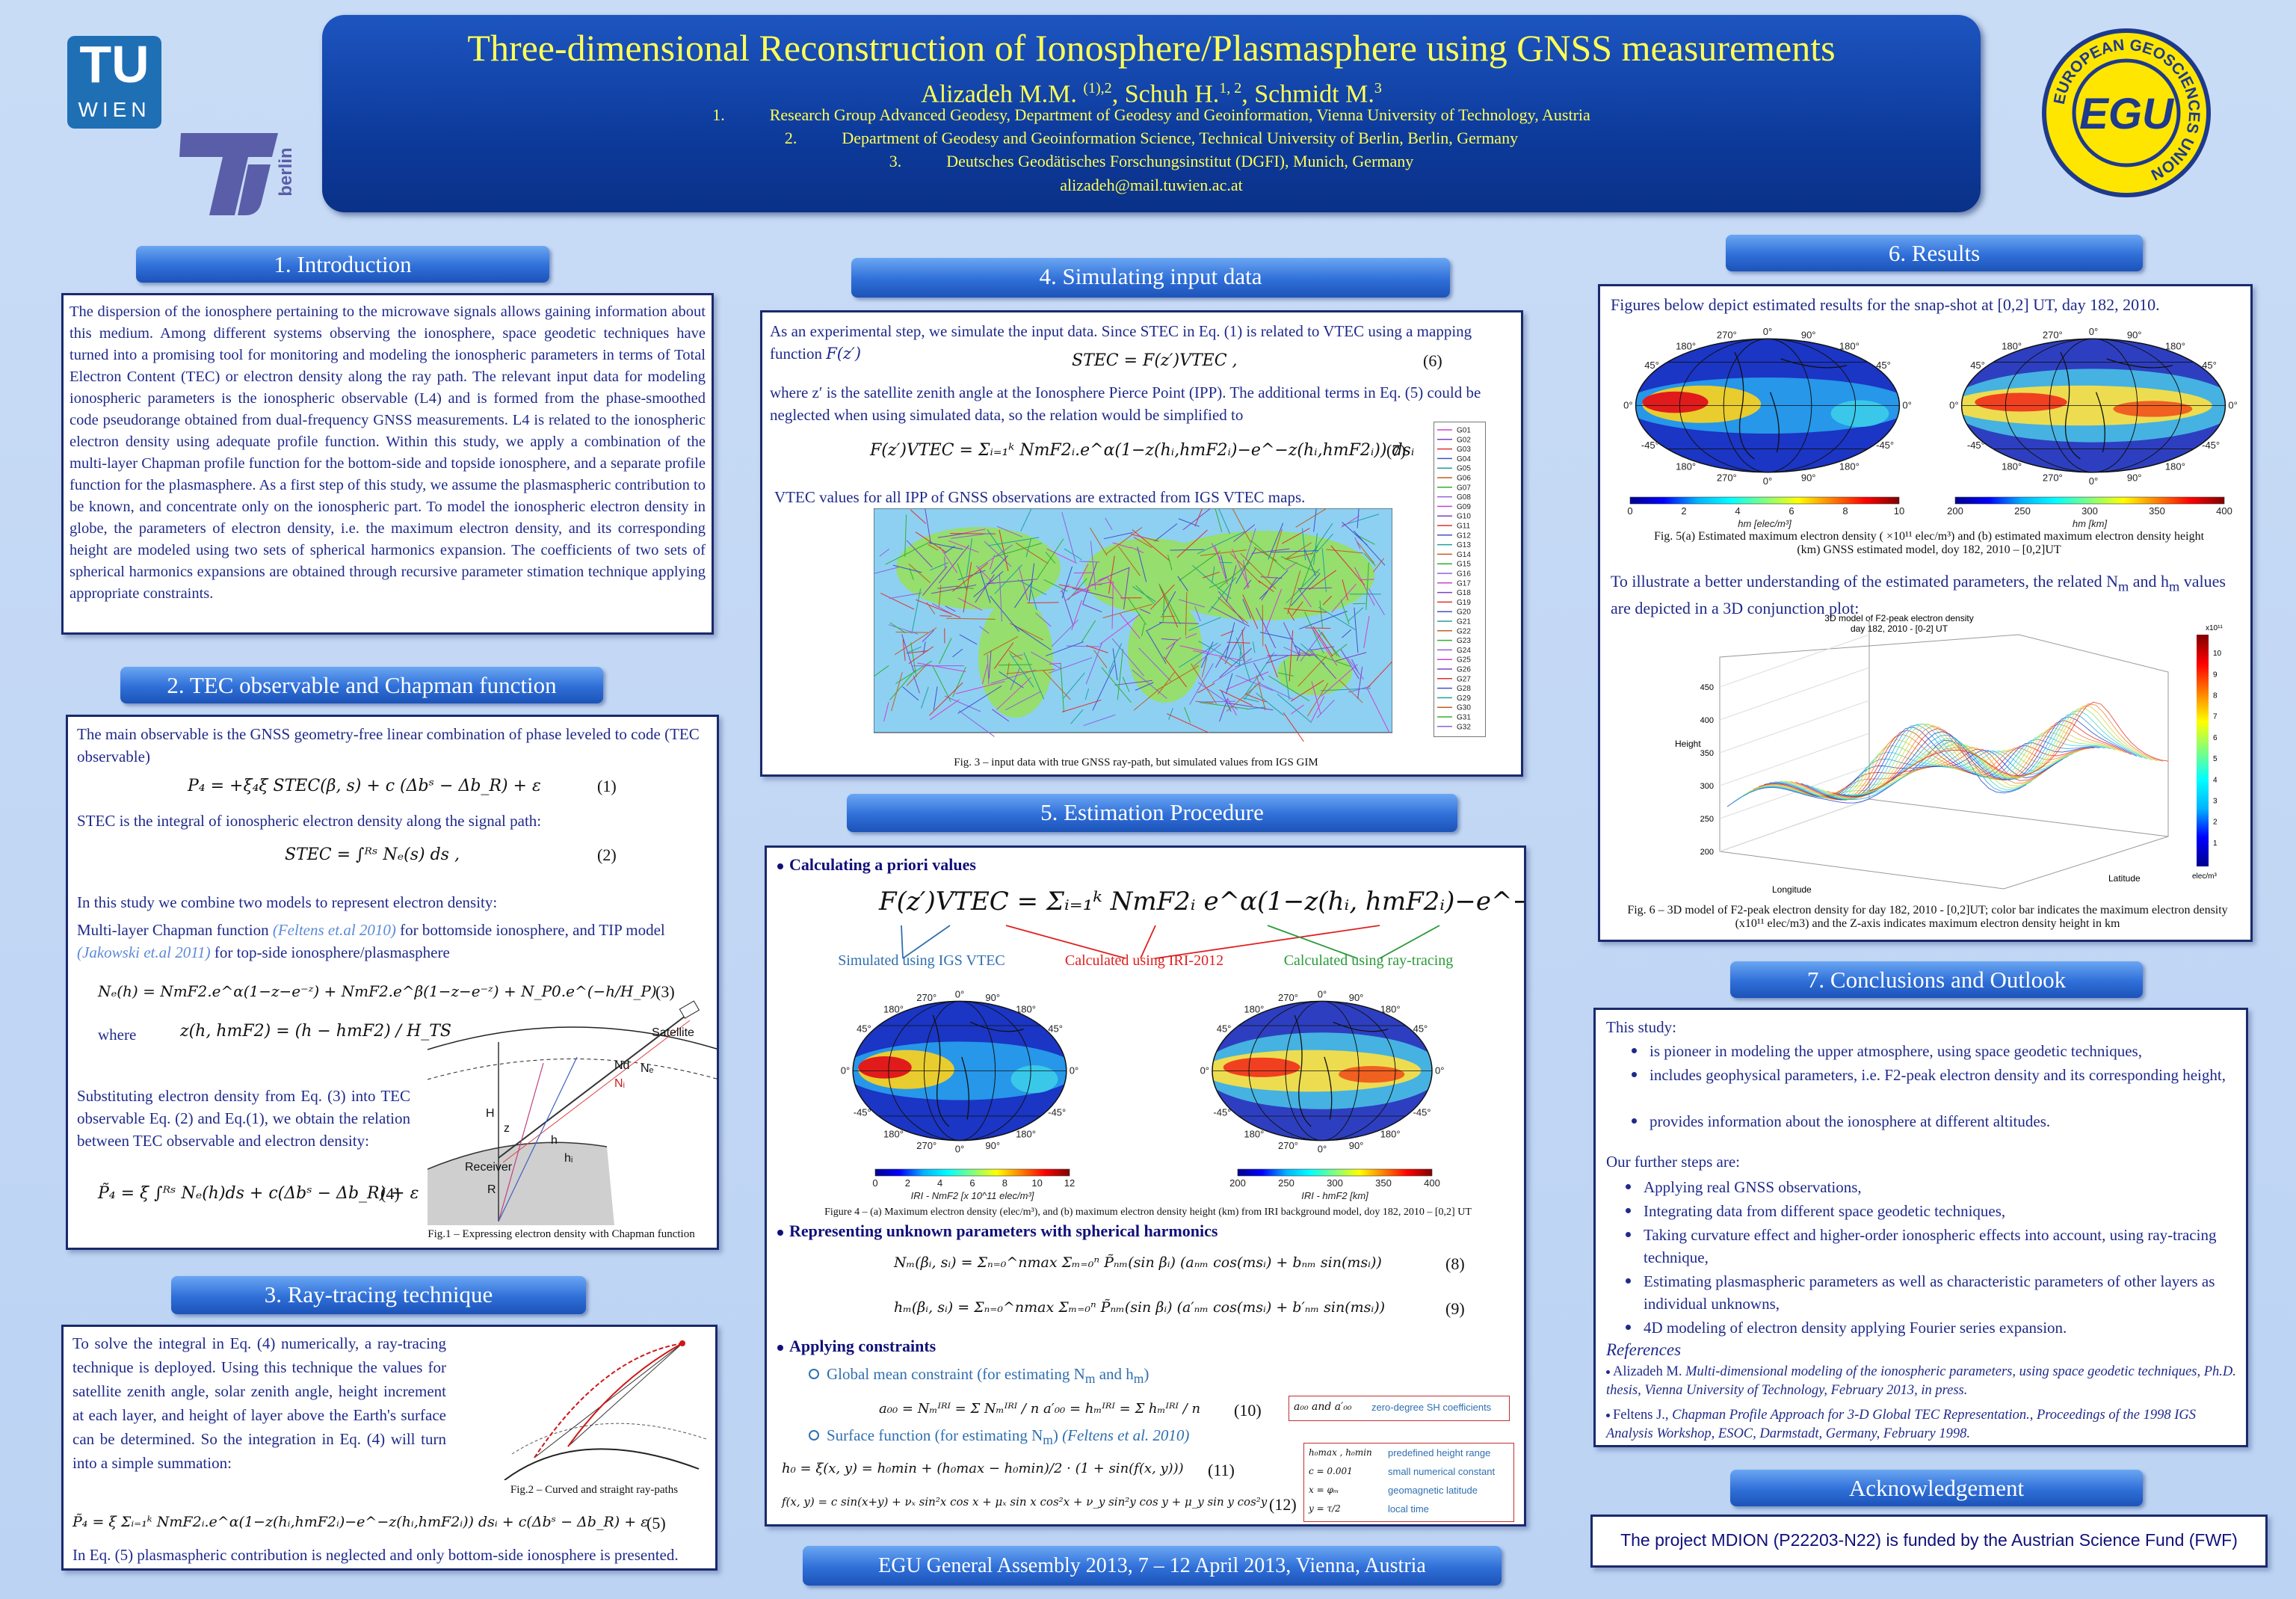 Image resolution: width=2296 pixels, height=1599 pixels. I want to click on earth, so click(521, 1183).